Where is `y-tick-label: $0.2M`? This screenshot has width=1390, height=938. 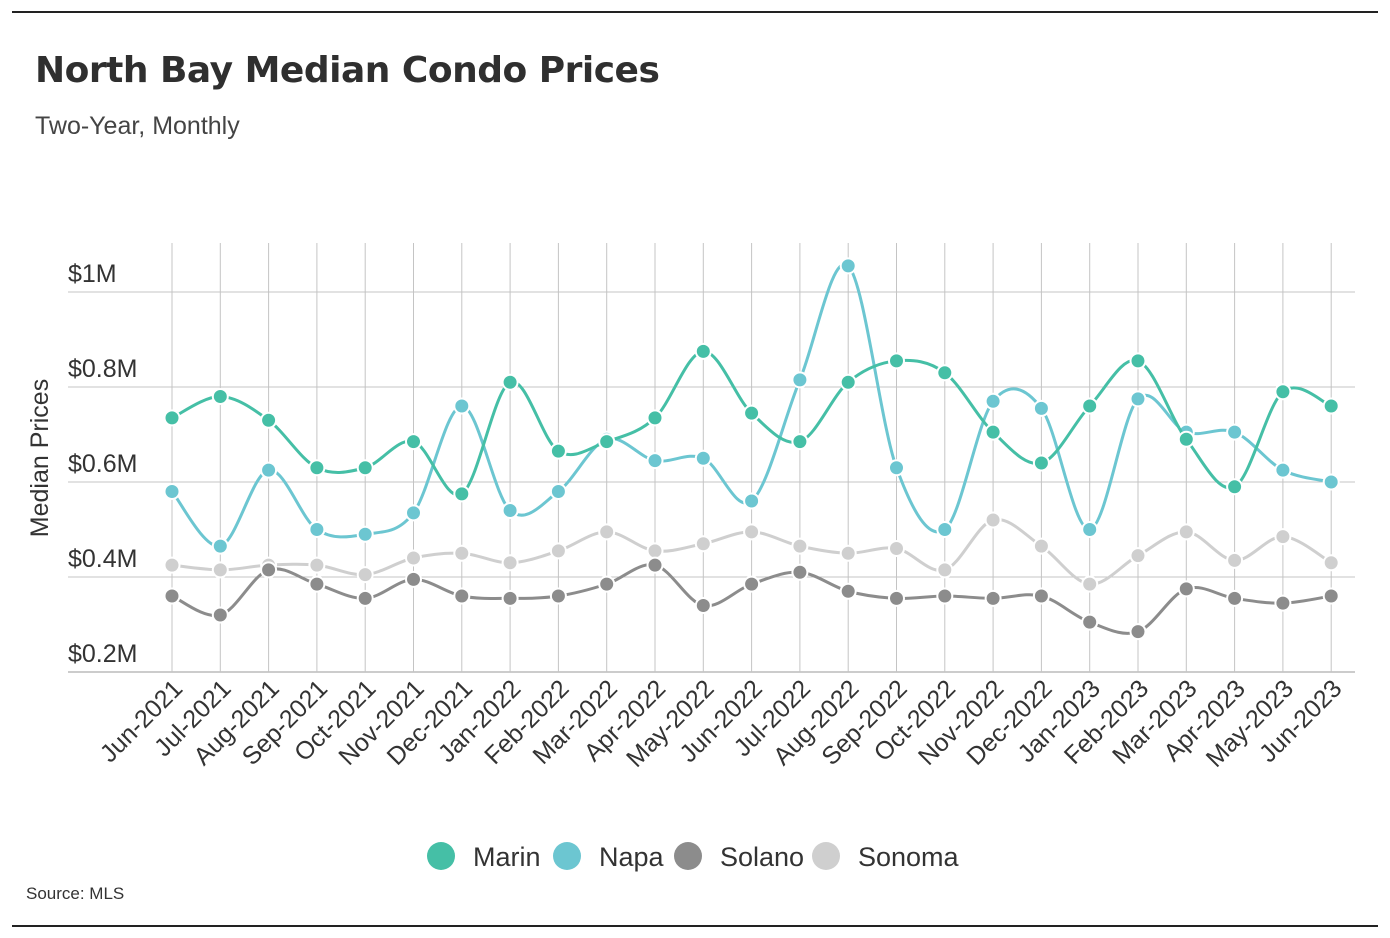 y-tick-label: $0.2M is located at coordinates (102, 654).